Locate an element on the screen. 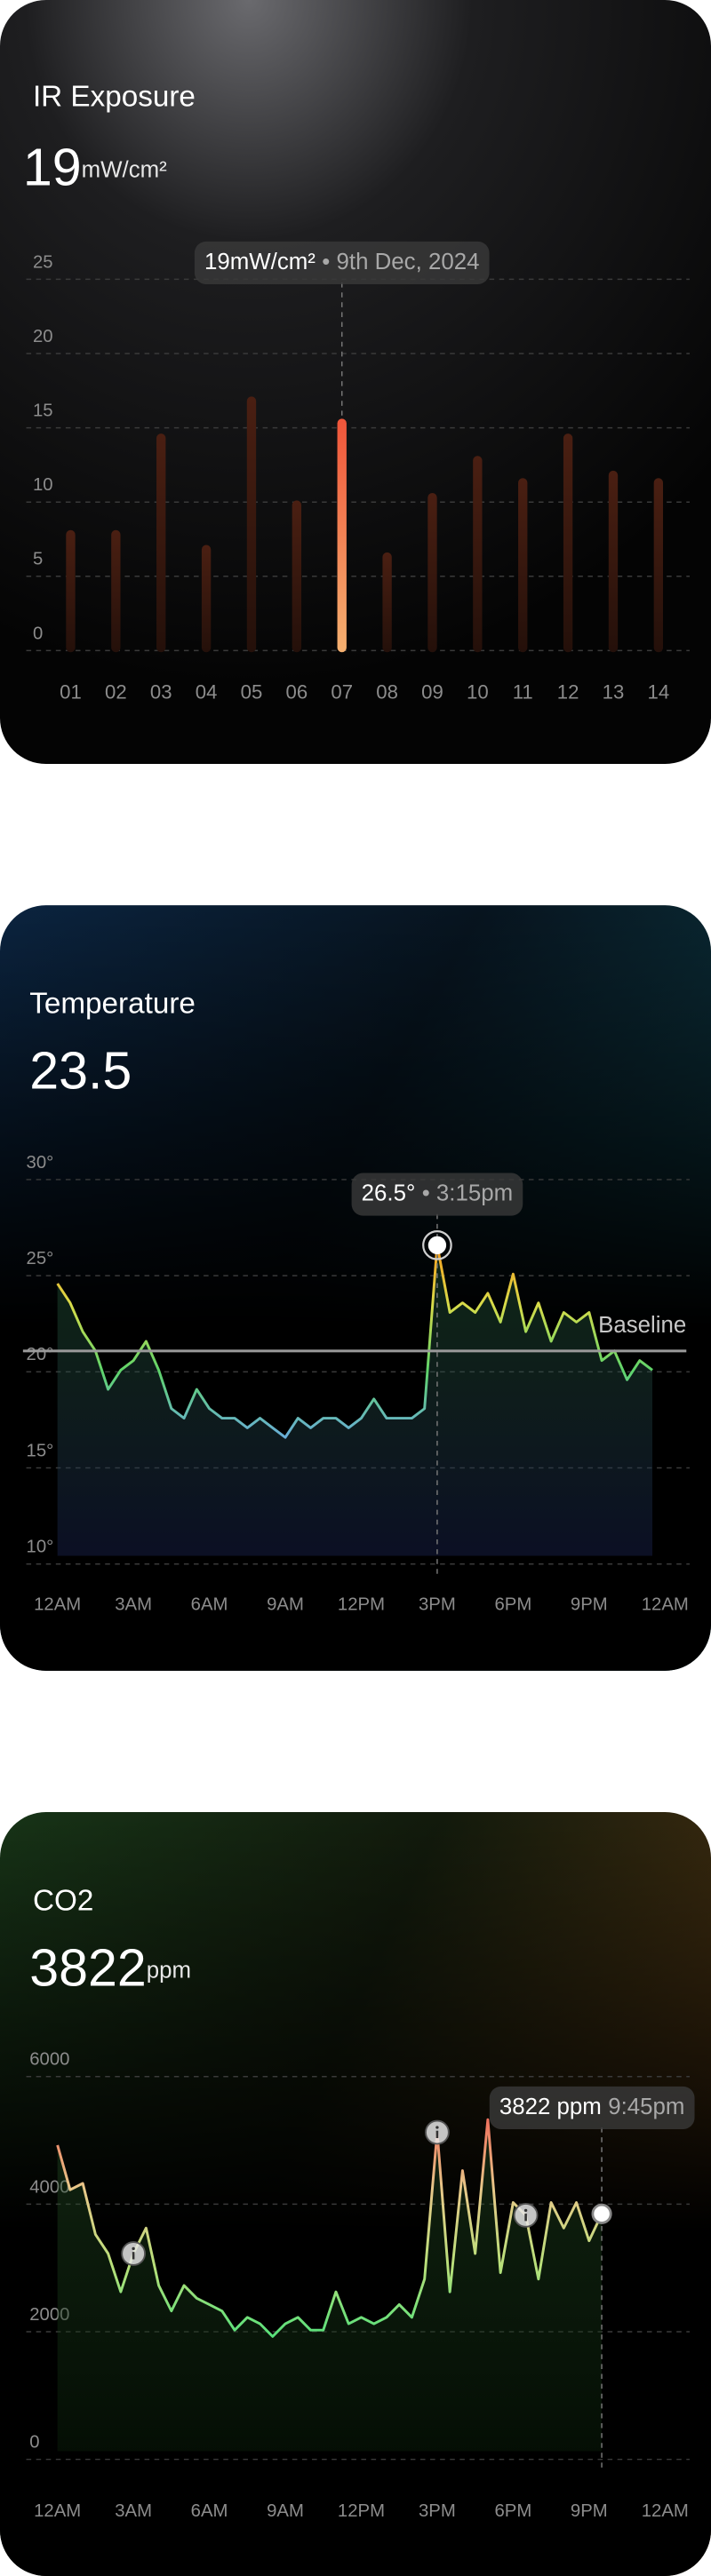 The width and height of the screenshot is (711, 2576). x-tick-label: 12 is located at coordinates (568, 691).